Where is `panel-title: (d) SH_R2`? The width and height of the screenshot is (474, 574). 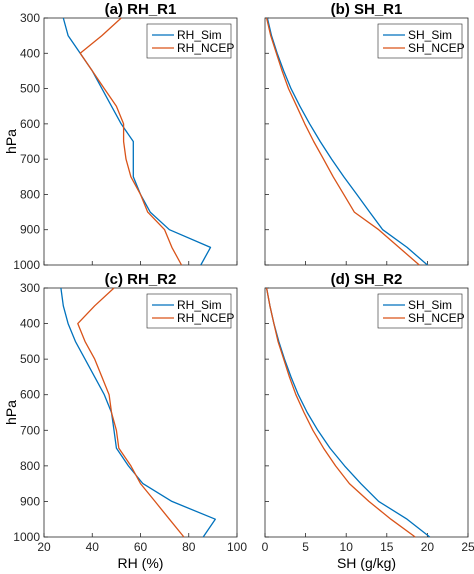 panel-title: (d) SH_R2 is located at coordinates (367, 279).